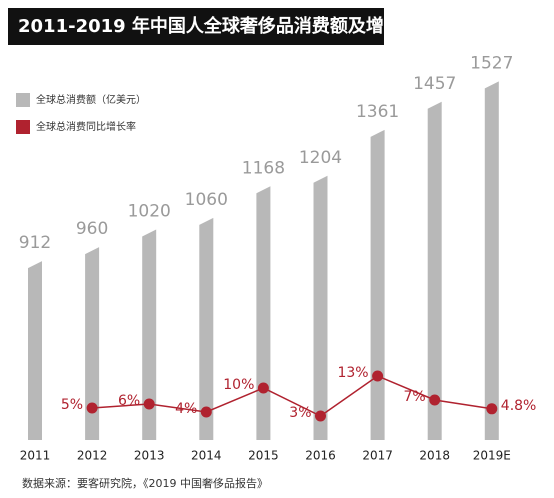  I want to click on bar-value-label: 1020, so click(149, 212).